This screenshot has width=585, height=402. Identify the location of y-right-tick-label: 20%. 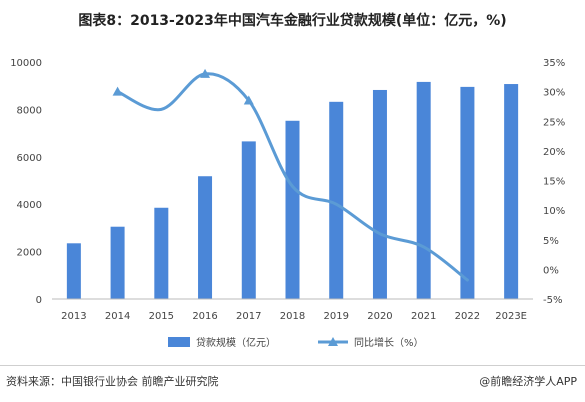
(554, 152).